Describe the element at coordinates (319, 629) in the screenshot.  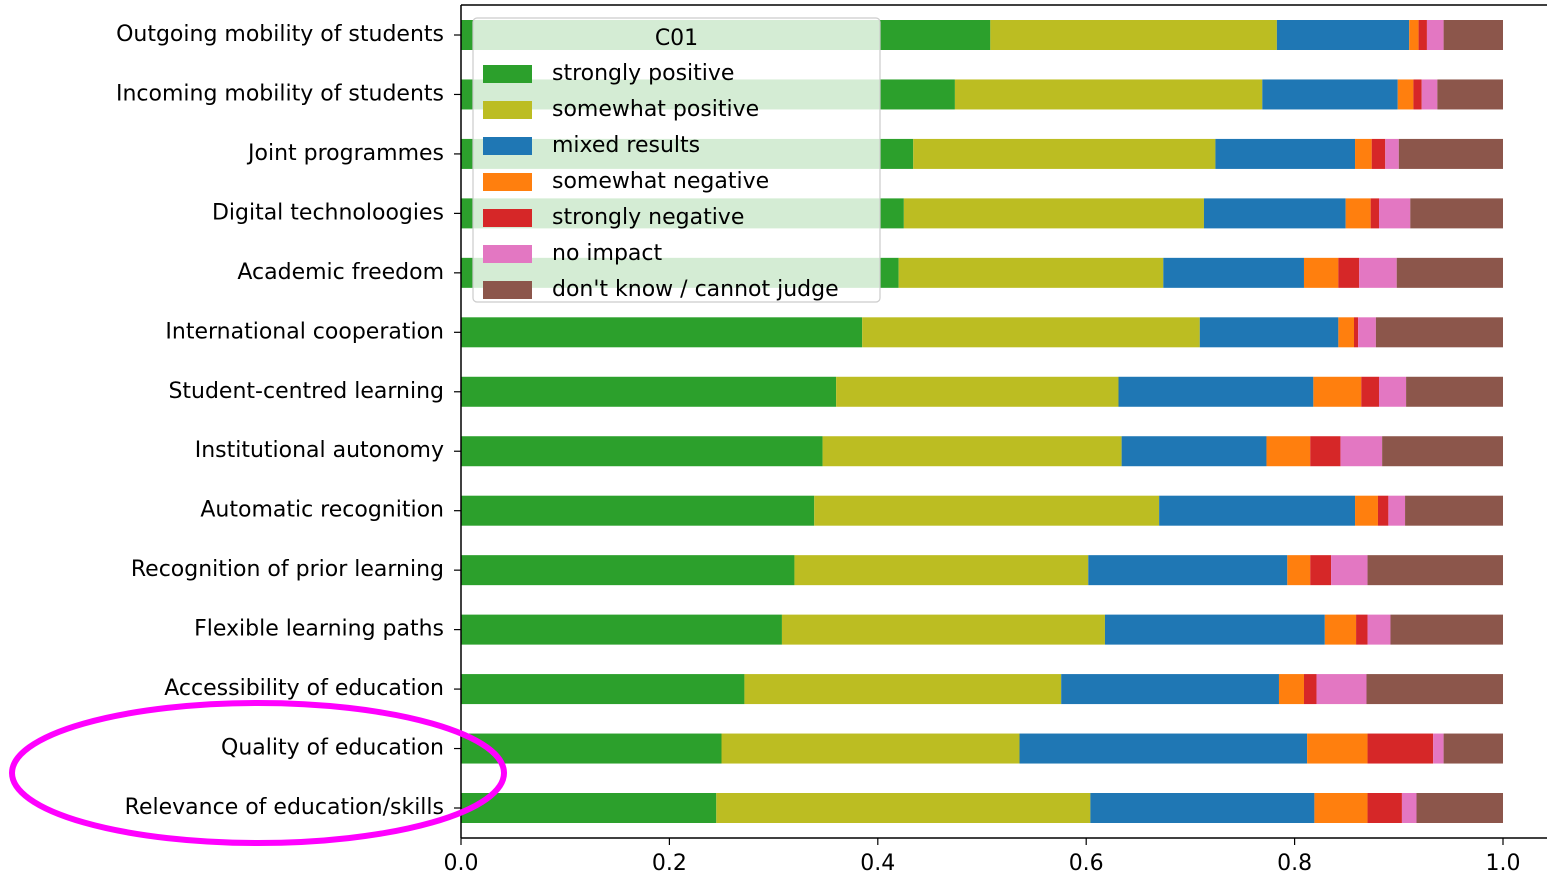
I see `y-tick-label: Flexible learning paths` at that location.